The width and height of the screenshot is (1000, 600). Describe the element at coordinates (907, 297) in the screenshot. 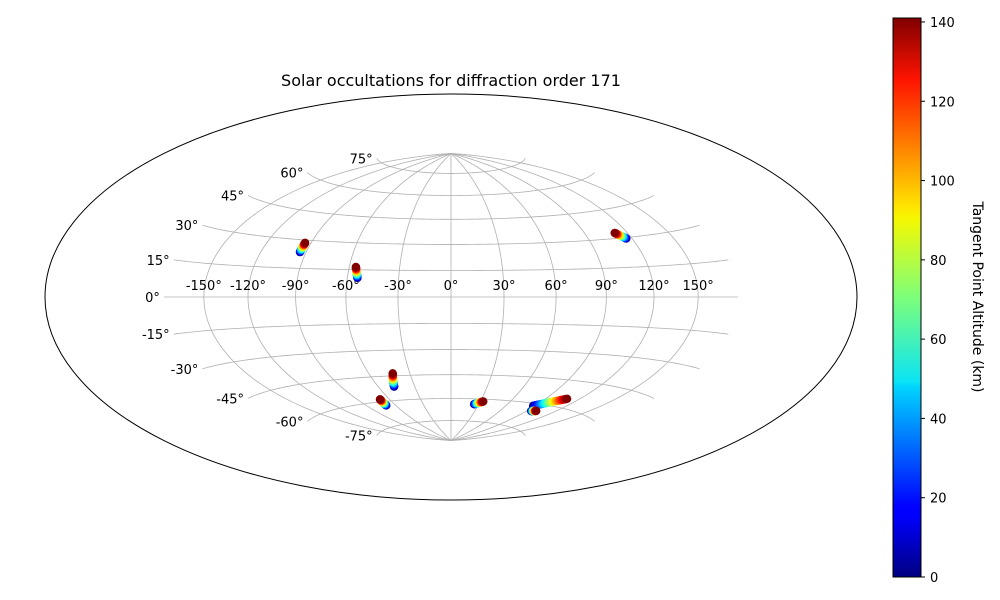

I see `colorbar-scale` at that location.